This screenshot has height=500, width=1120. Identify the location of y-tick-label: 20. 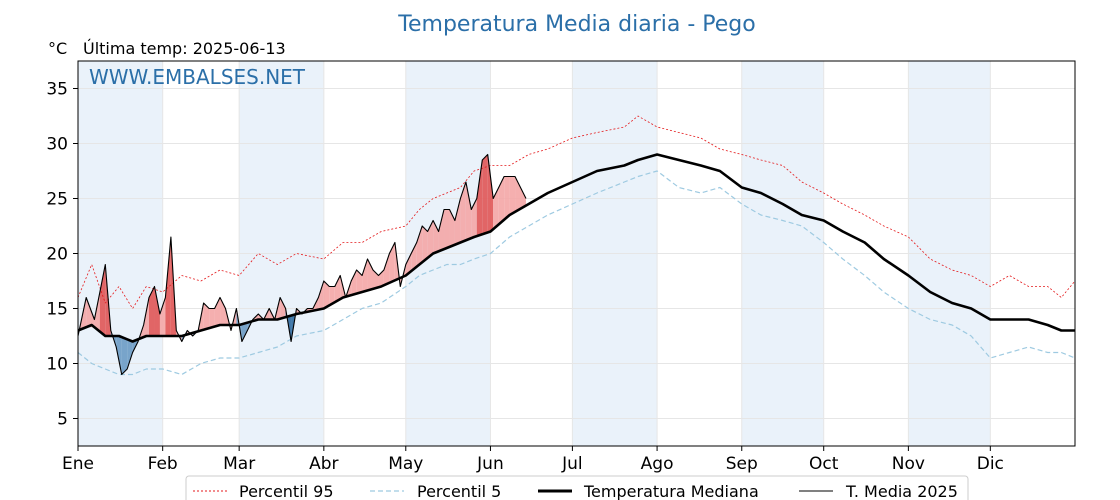
(57, 255).